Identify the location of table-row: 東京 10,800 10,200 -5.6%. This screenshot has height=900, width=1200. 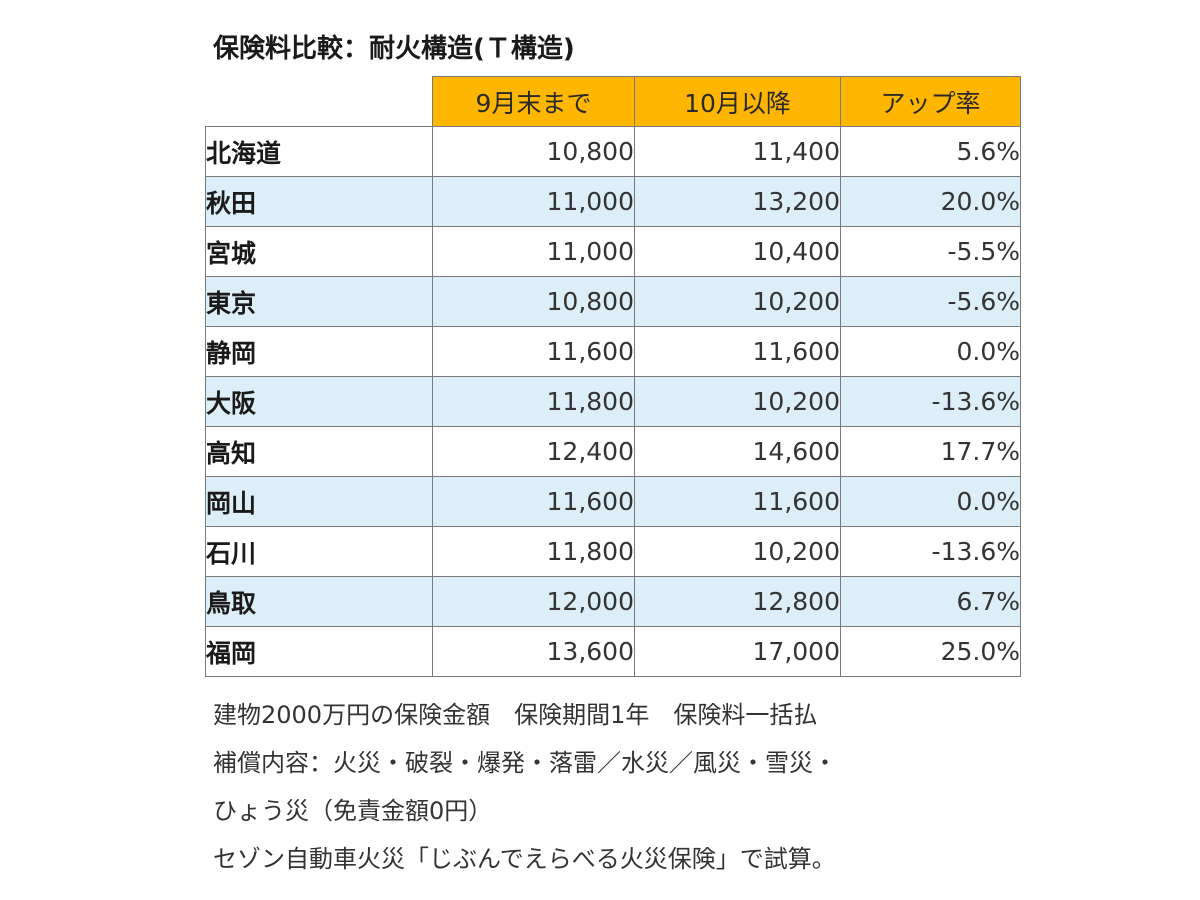
(613, 301).